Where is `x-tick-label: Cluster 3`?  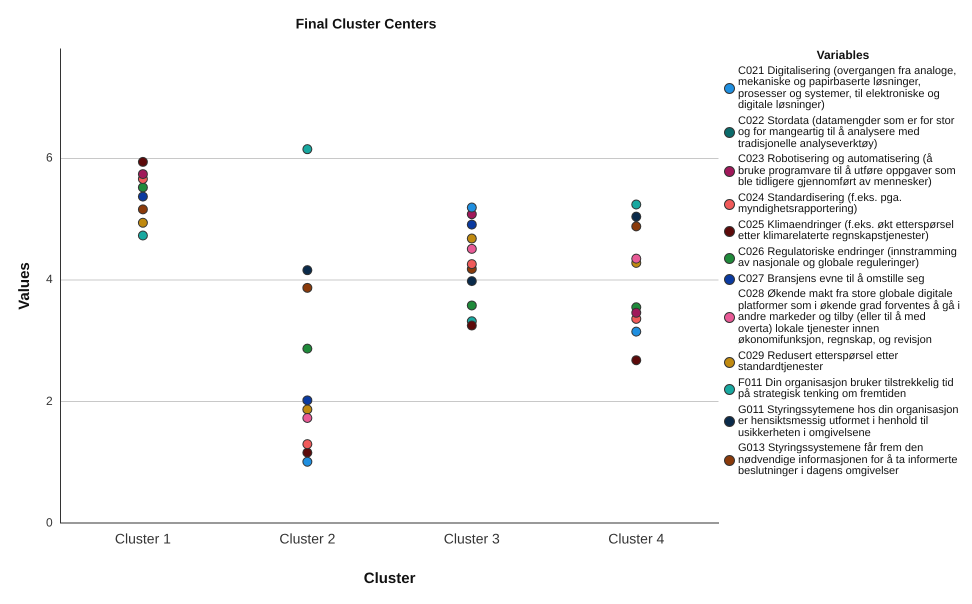 x-tick-label: Cluster 3 is located at coordinates (472, 538).